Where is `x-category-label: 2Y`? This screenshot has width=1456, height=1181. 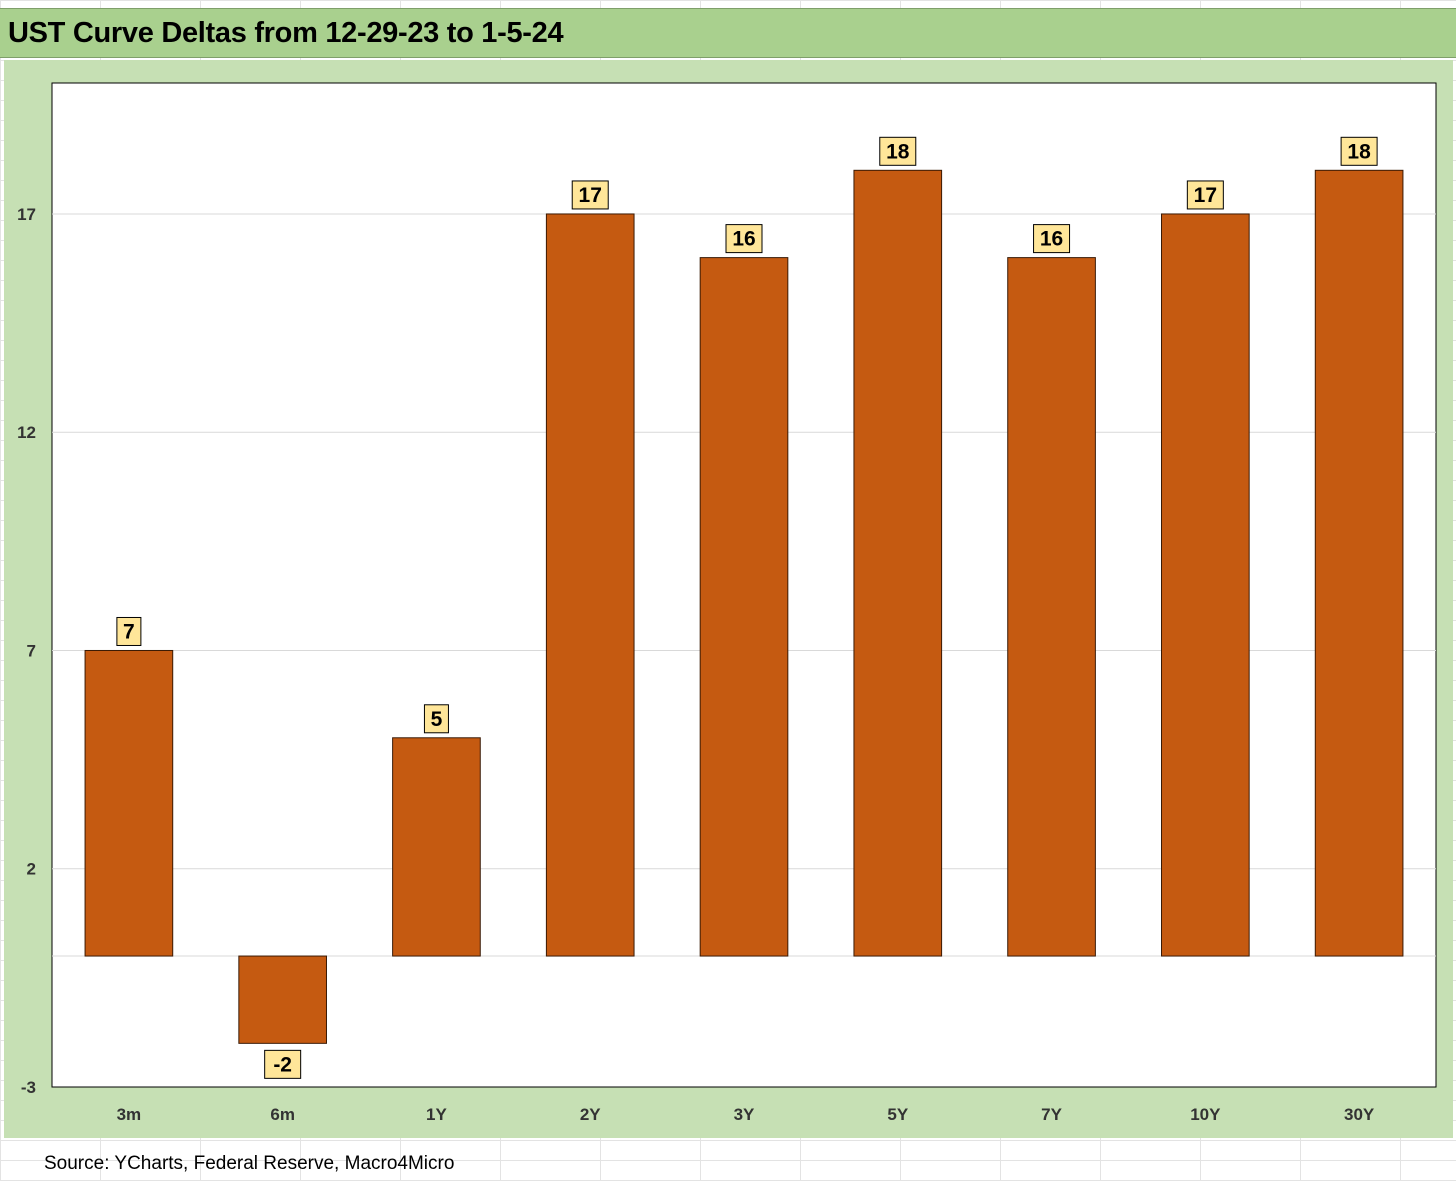 x-category-label: 2Y is located at coordinates (590, 1114).